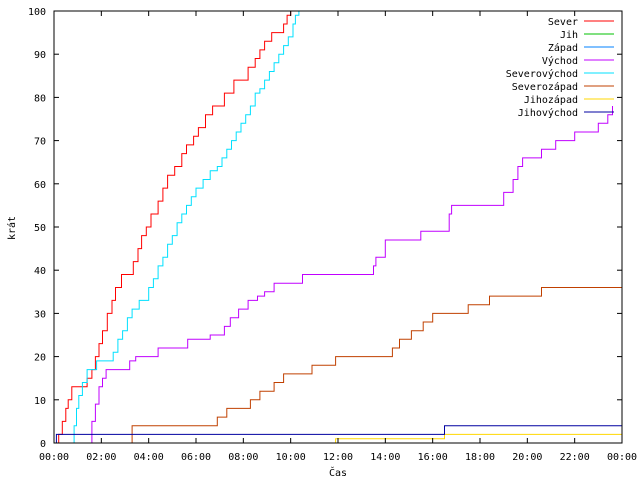 This screenshot has width=640, height=480. Describe the element at coordinates (12, 228) in the screenshot. I see `y-axis-title: krát` at that location.